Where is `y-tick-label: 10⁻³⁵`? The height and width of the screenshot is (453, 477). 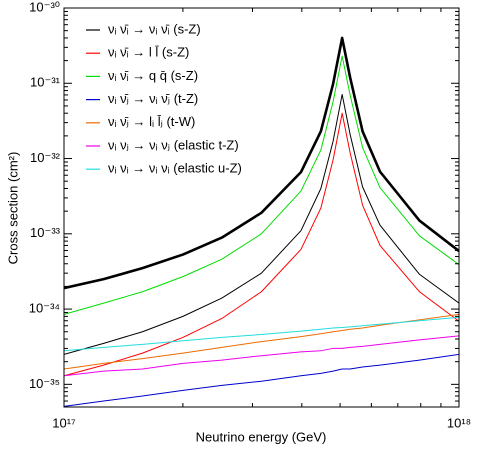
y-tick-label: 10⁻³⁵ is located at coordinates (44, 383).